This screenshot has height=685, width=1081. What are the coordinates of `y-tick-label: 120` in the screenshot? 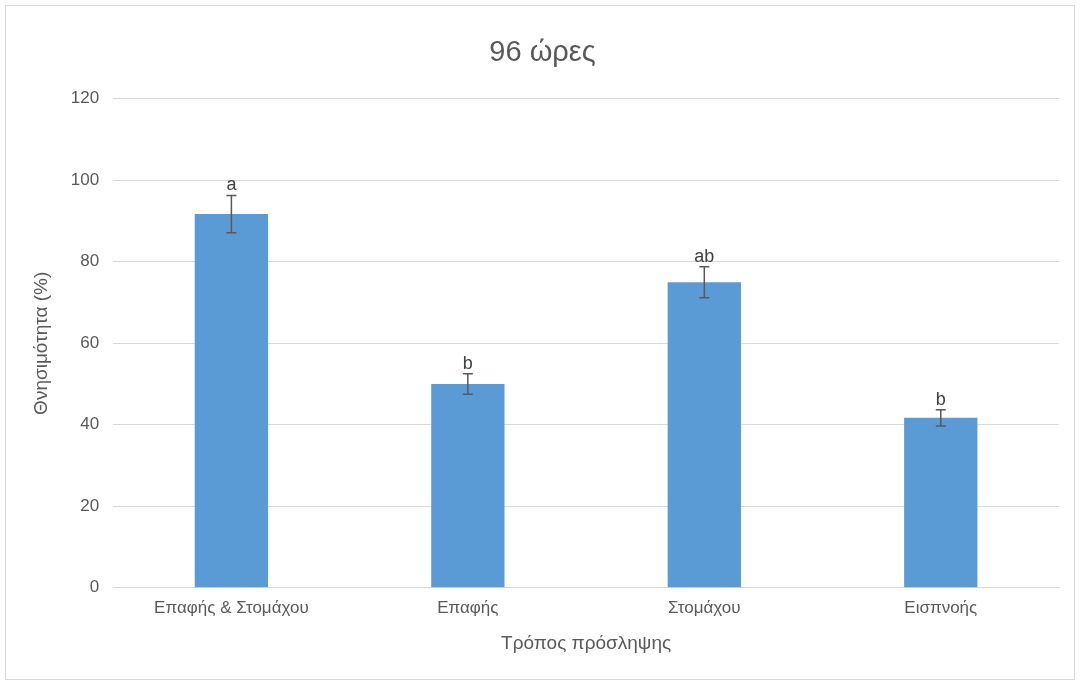 It's located at (85, 98).